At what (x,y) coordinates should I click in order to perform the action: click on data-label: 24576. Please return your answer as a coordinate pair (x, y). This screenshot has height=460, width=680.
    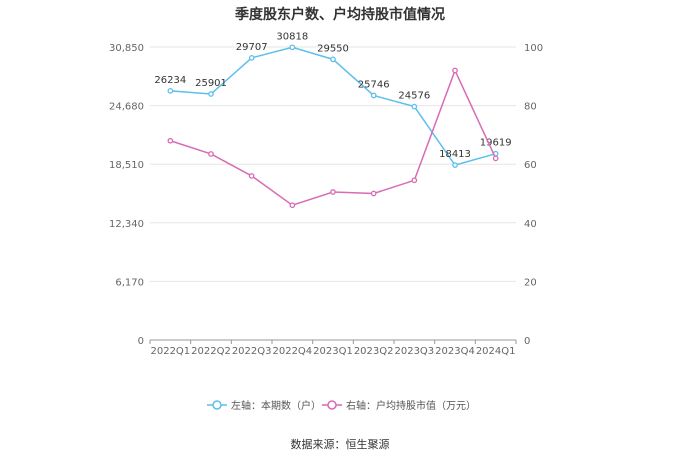
    Looking at the image, I should click on (414, 96).